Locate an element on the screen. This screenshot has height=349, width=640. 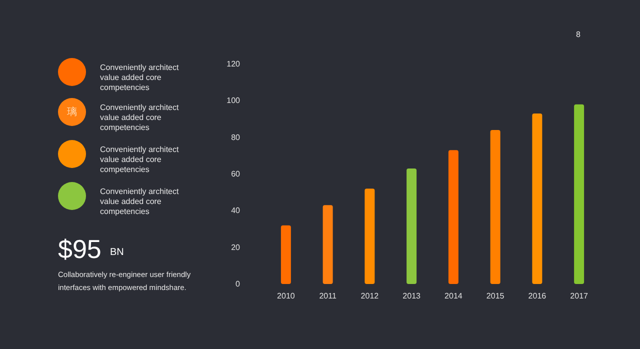
x-tick-label: 2015 is located at coordinates (495, 296).